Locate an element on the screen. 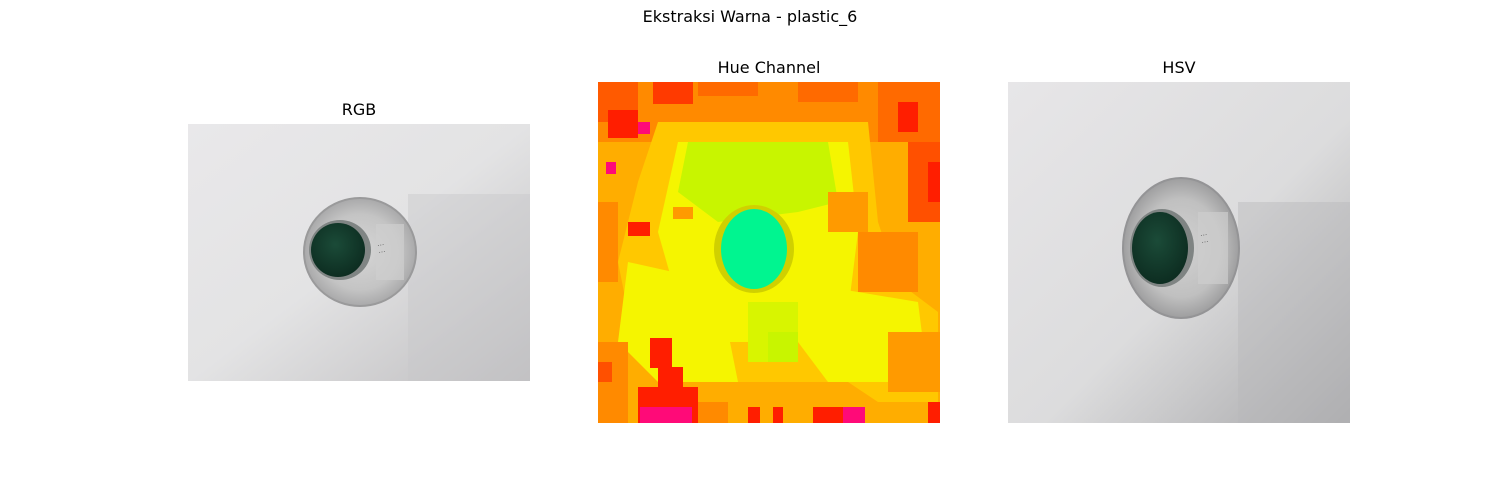 The height and width of the screenshot is (500, 1500). figure-title: Ekstraksi Warna - plastic_6 is located at coordinates (750, 16).